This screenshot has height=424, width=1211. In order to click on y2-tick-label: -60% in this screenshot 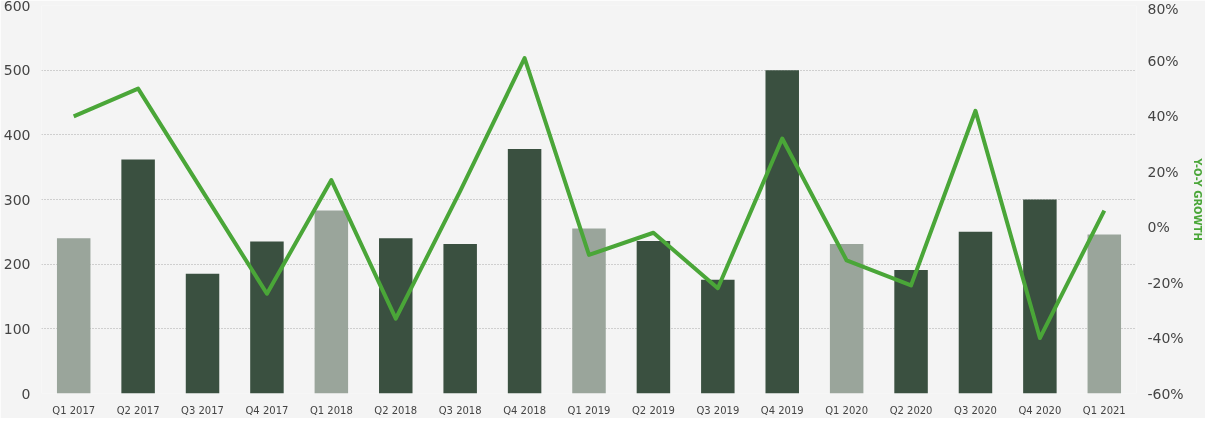, I will do `click(1165, 393)`.